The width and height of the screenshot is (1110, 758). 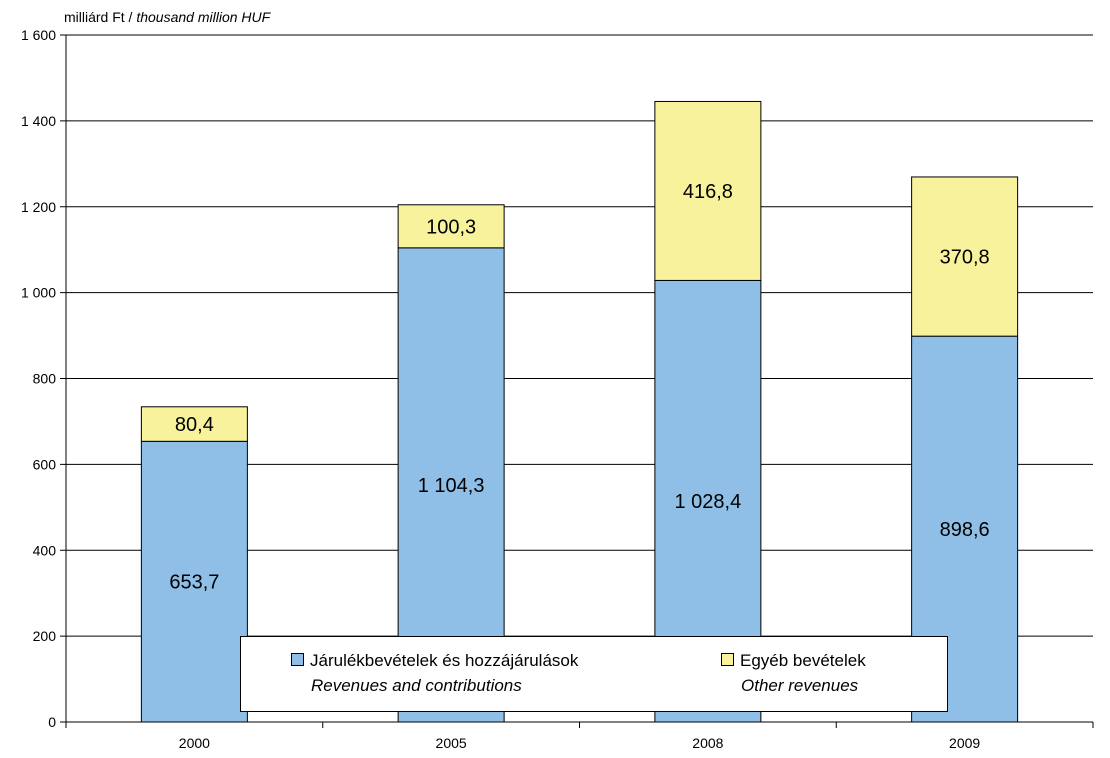 I want to click on bar-other-2009, so click(x=965, y=256).